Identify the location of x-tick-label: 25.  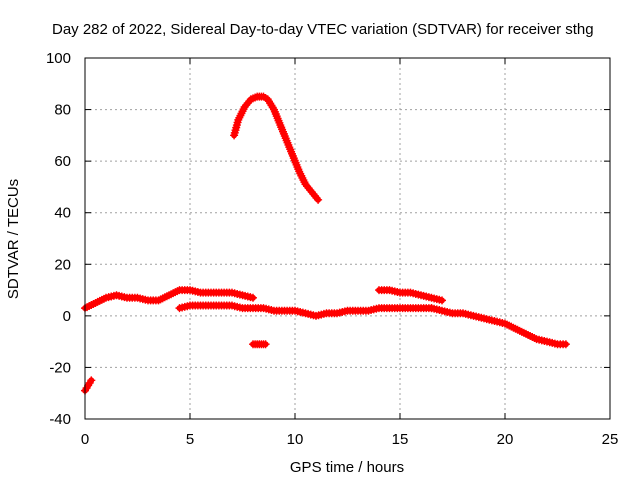
(610, 439).